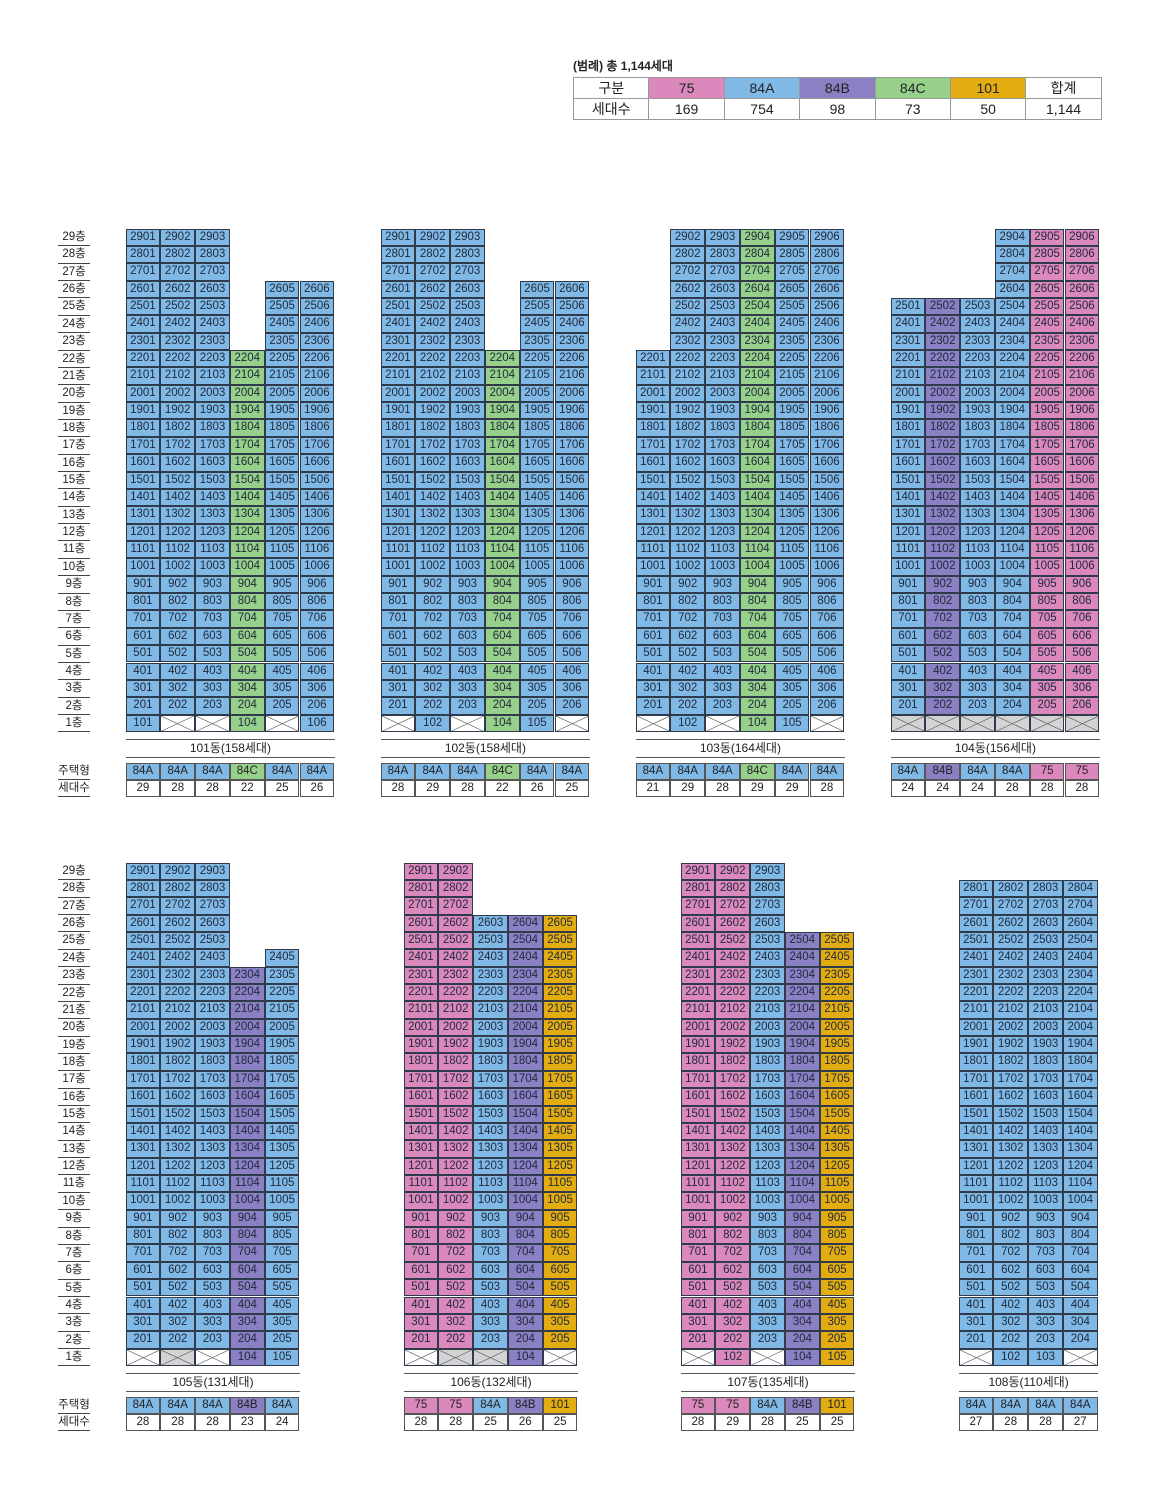 The width and height of the screenshot is (1160, 1512). What do you see at coordinates (74, 568) in the screenshot?
I see `floor-label: 10층` at bounding box center [74, 568].